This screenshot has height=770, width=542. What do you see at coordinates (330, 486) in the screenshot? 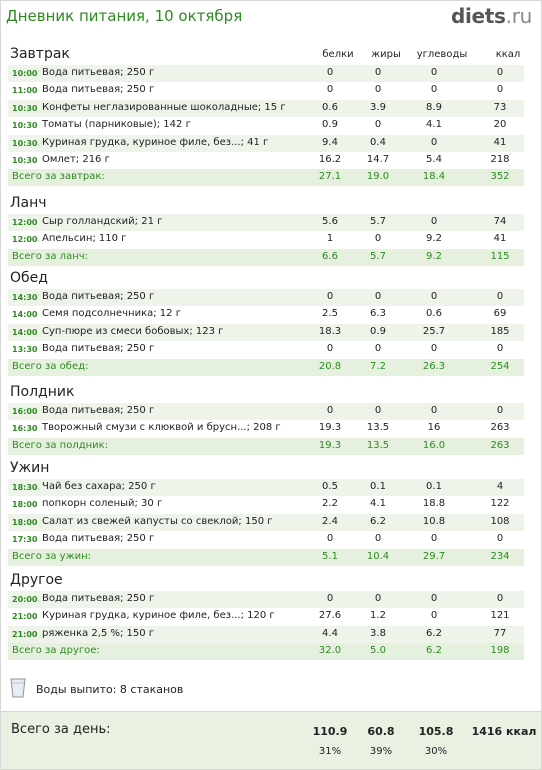
I see `protein-value: 0.5` at bounding box center [330, 486].